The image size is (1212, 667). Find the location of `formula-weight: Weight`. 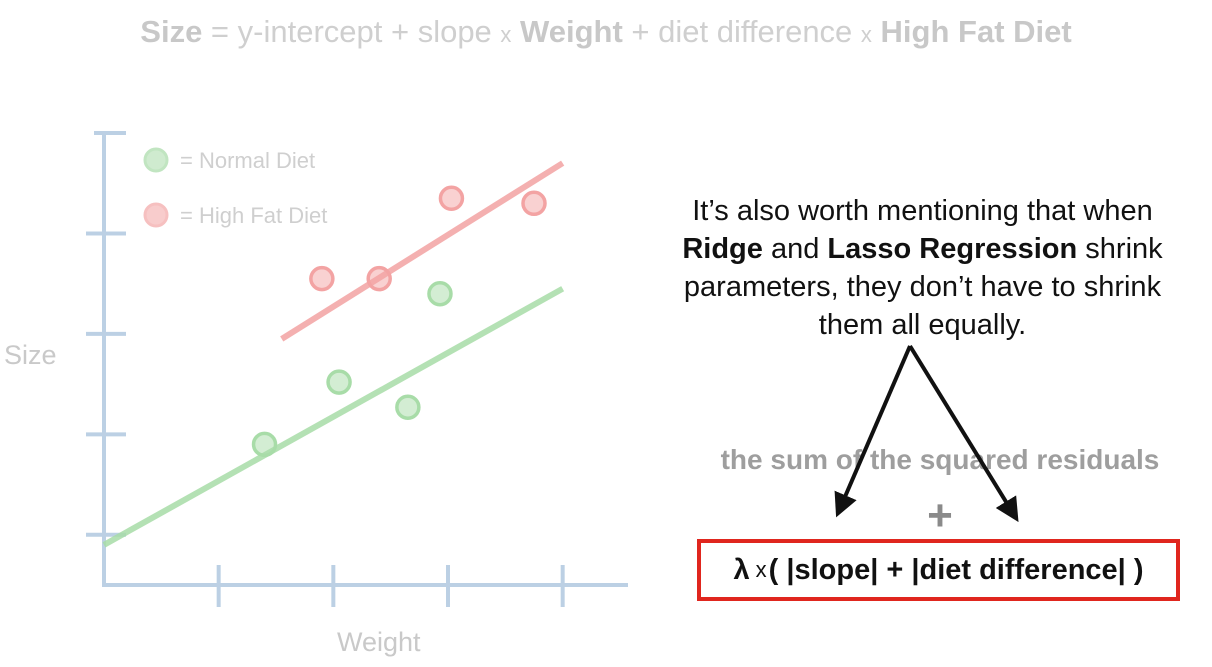

formula-weight: Weight is located at coordinates (571, 31).